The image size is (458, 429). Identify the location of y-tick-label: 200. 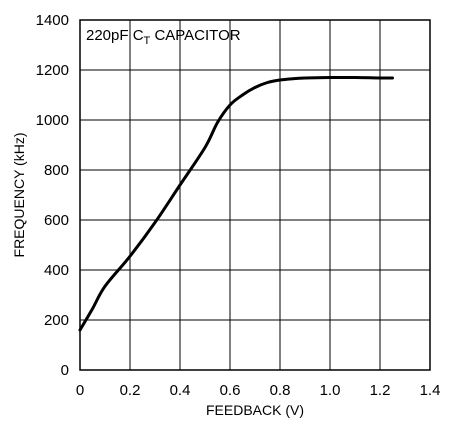
(56, 320).